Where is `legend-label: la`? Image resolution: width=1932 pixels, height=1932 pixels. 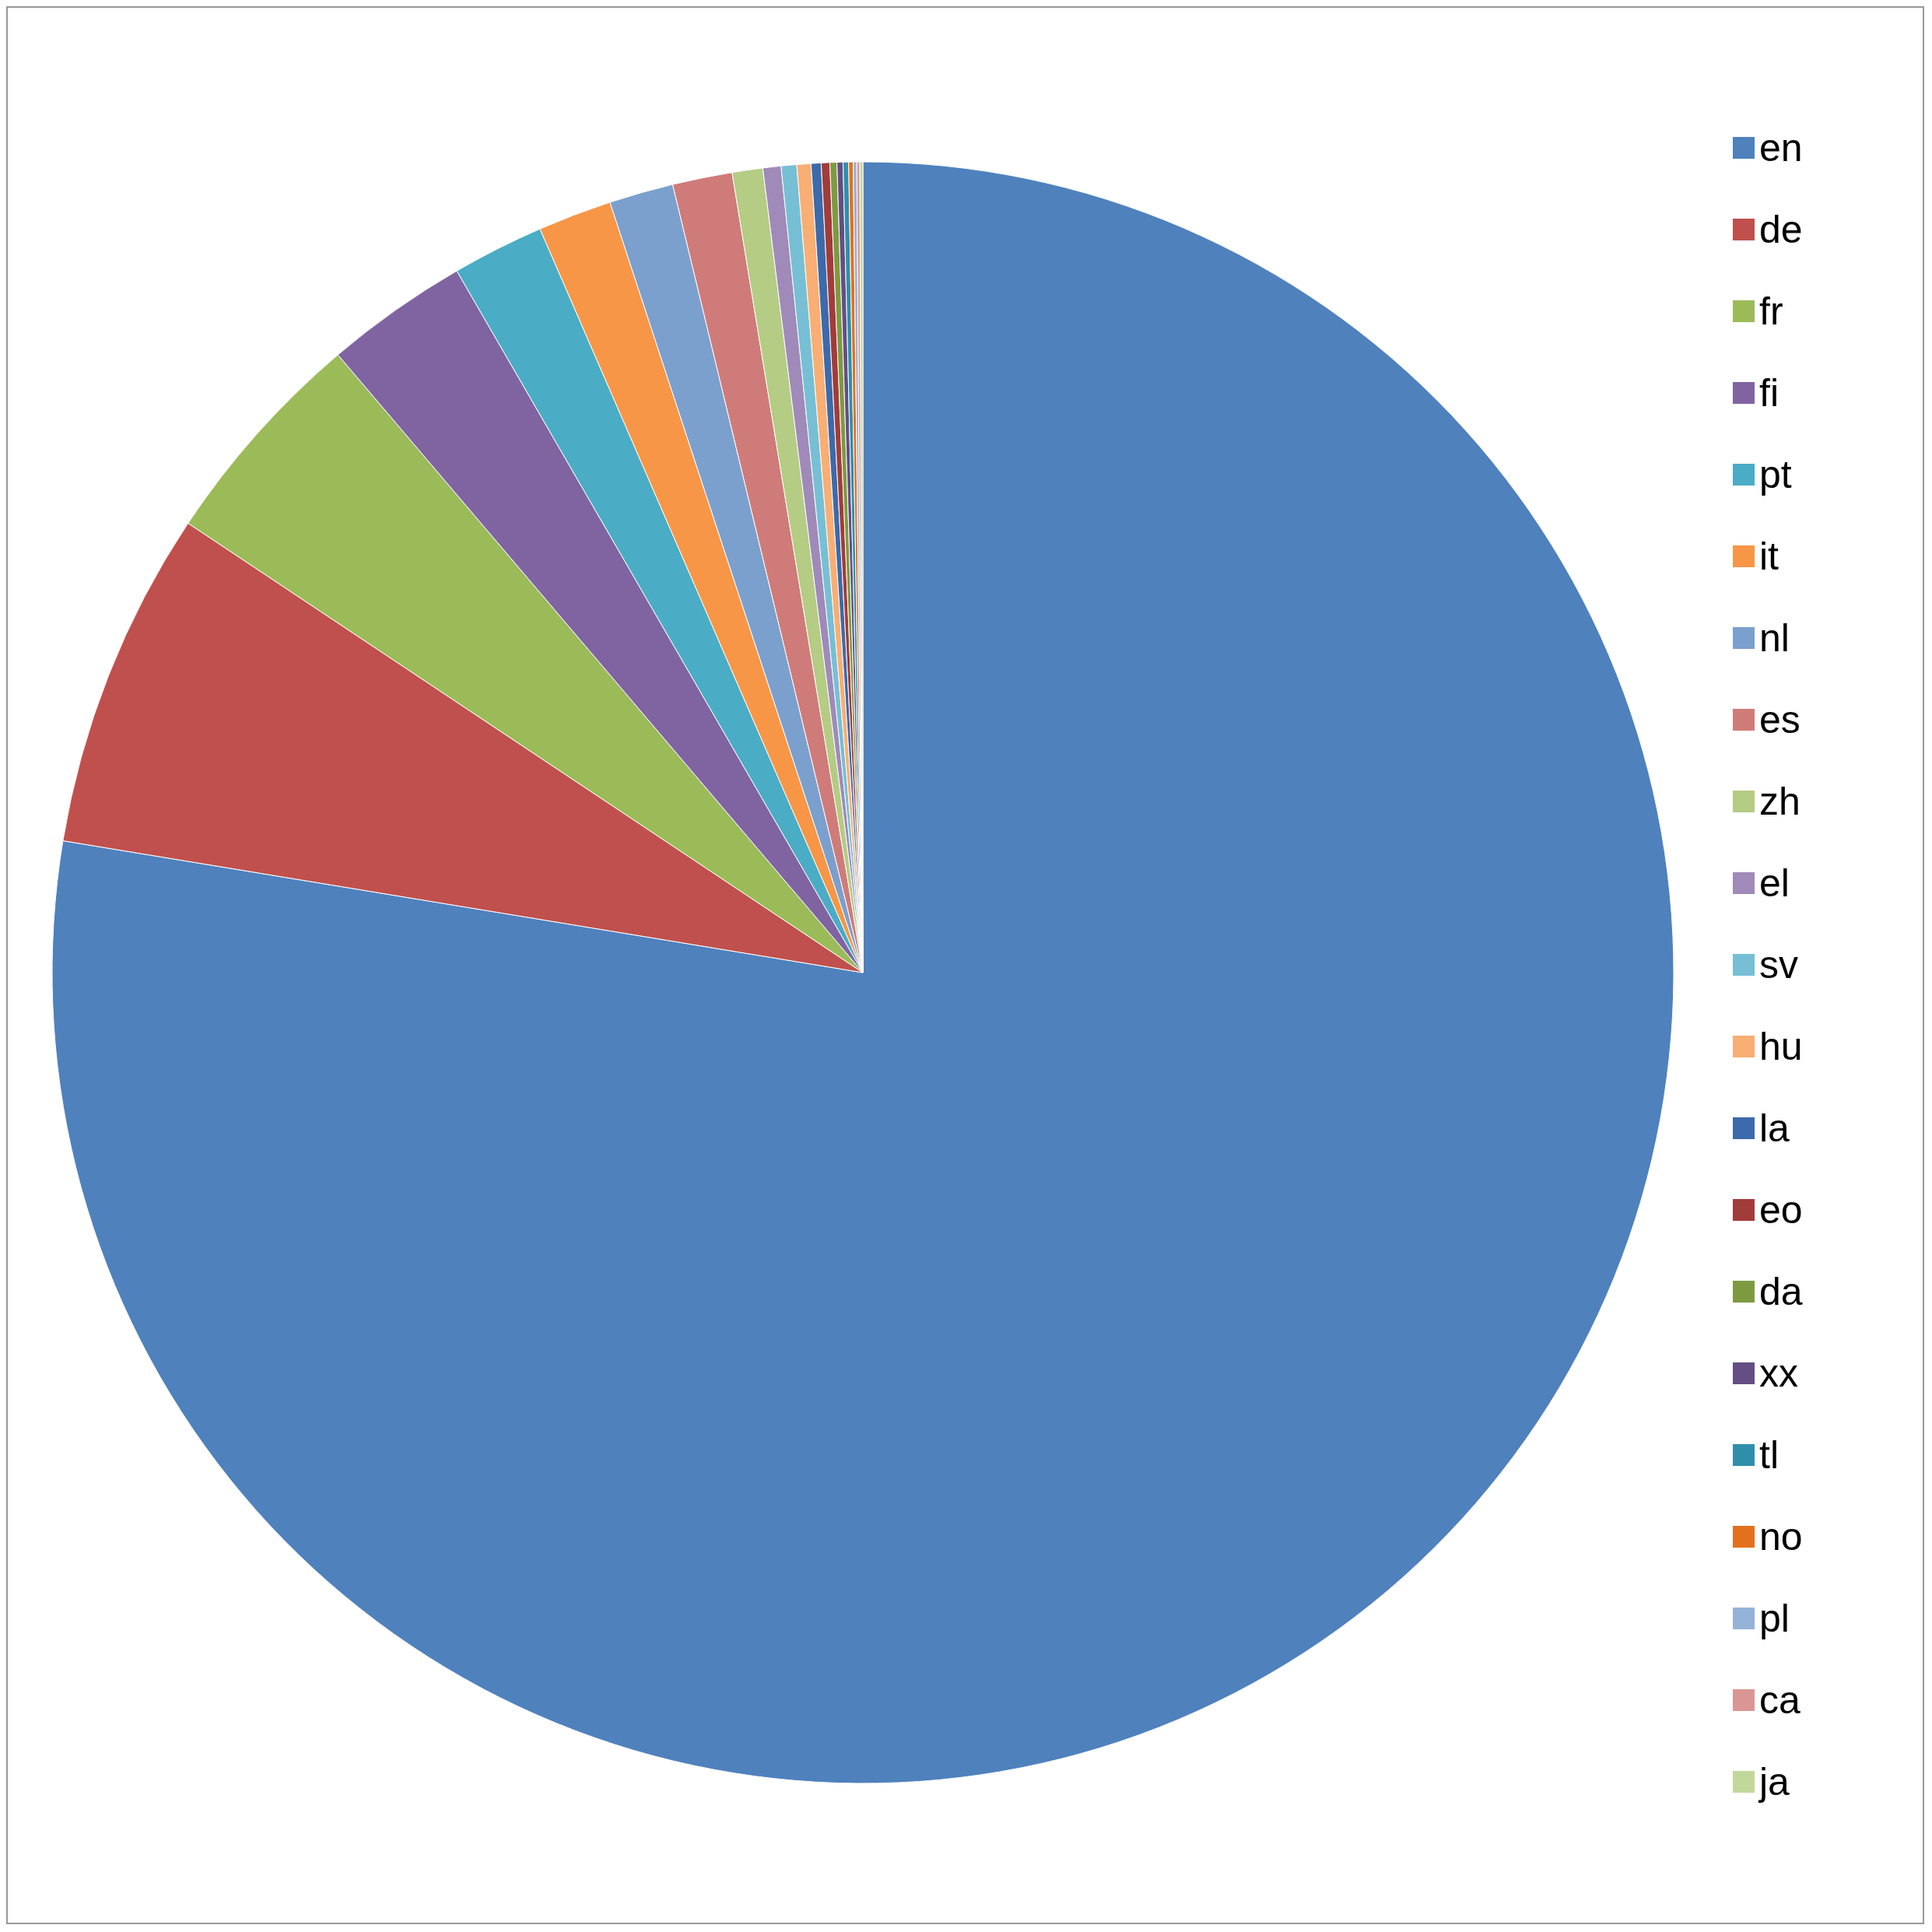
legend-label: la is located at coordinates (1774, 1128).